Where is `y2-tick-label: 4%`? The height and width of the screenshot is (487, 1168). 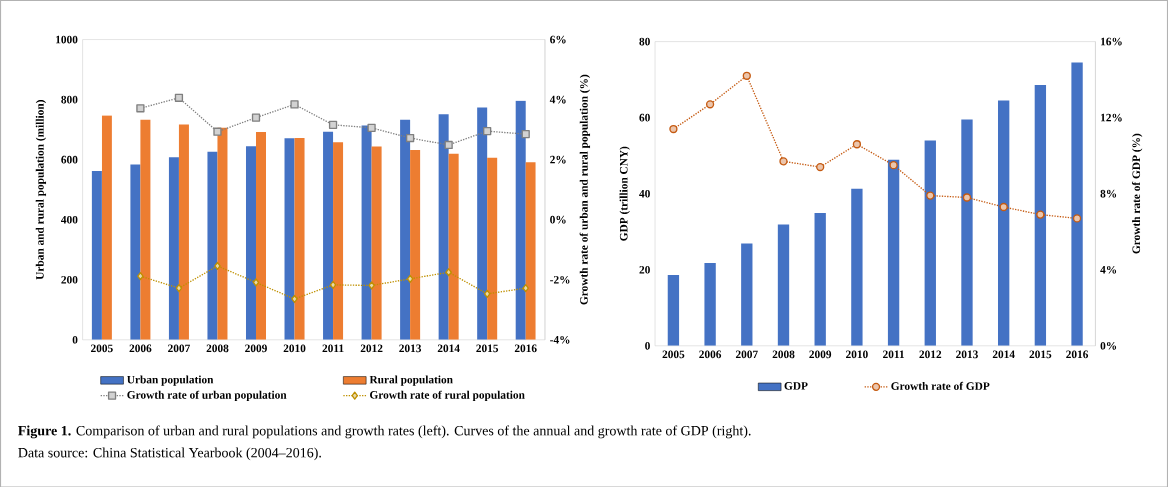
y2-tick-label: 4% is located at coordinates (1108, 269).